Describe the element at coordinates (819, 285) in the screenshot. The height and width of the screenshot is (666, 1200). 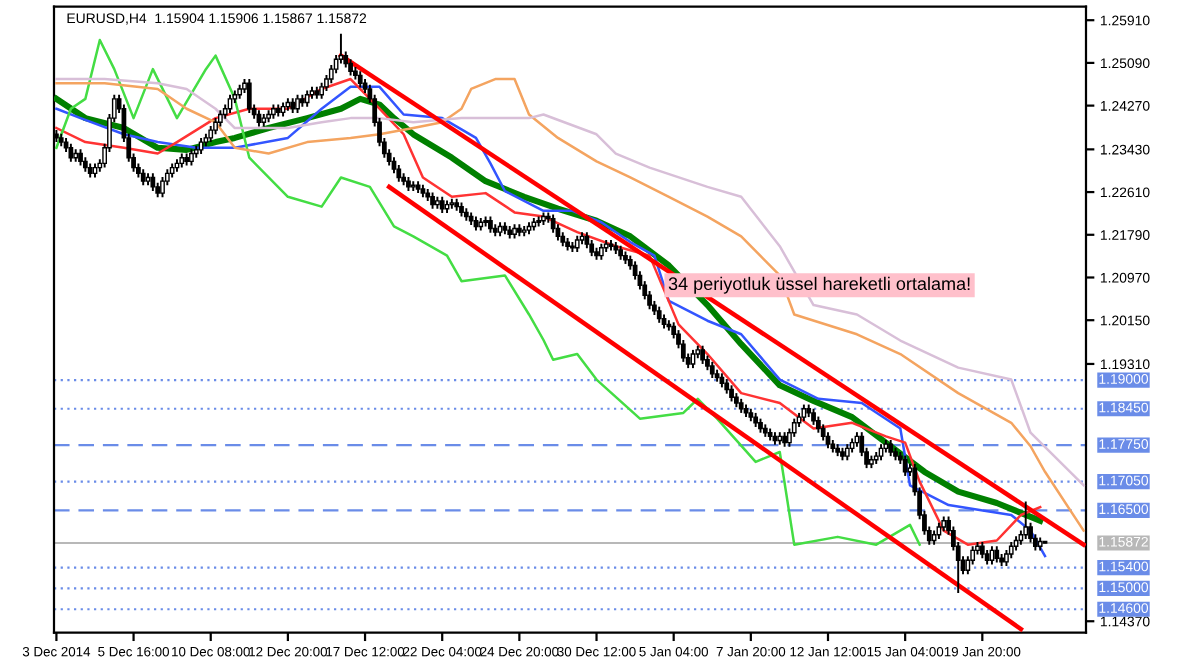
I see `annotation: 34 periyotluk üssel hareketli ortalama!` at that location.